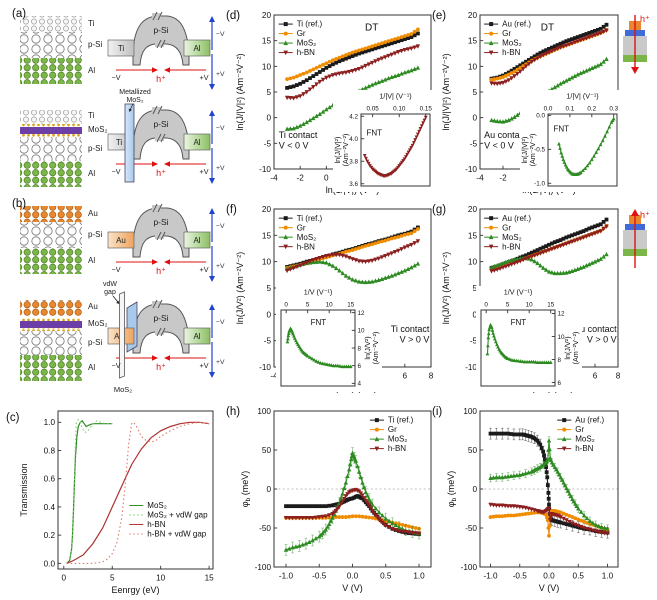  Describe the element at coordinates (539, 150) in the screenshot. I see `svg-text: -0.5` at that location.